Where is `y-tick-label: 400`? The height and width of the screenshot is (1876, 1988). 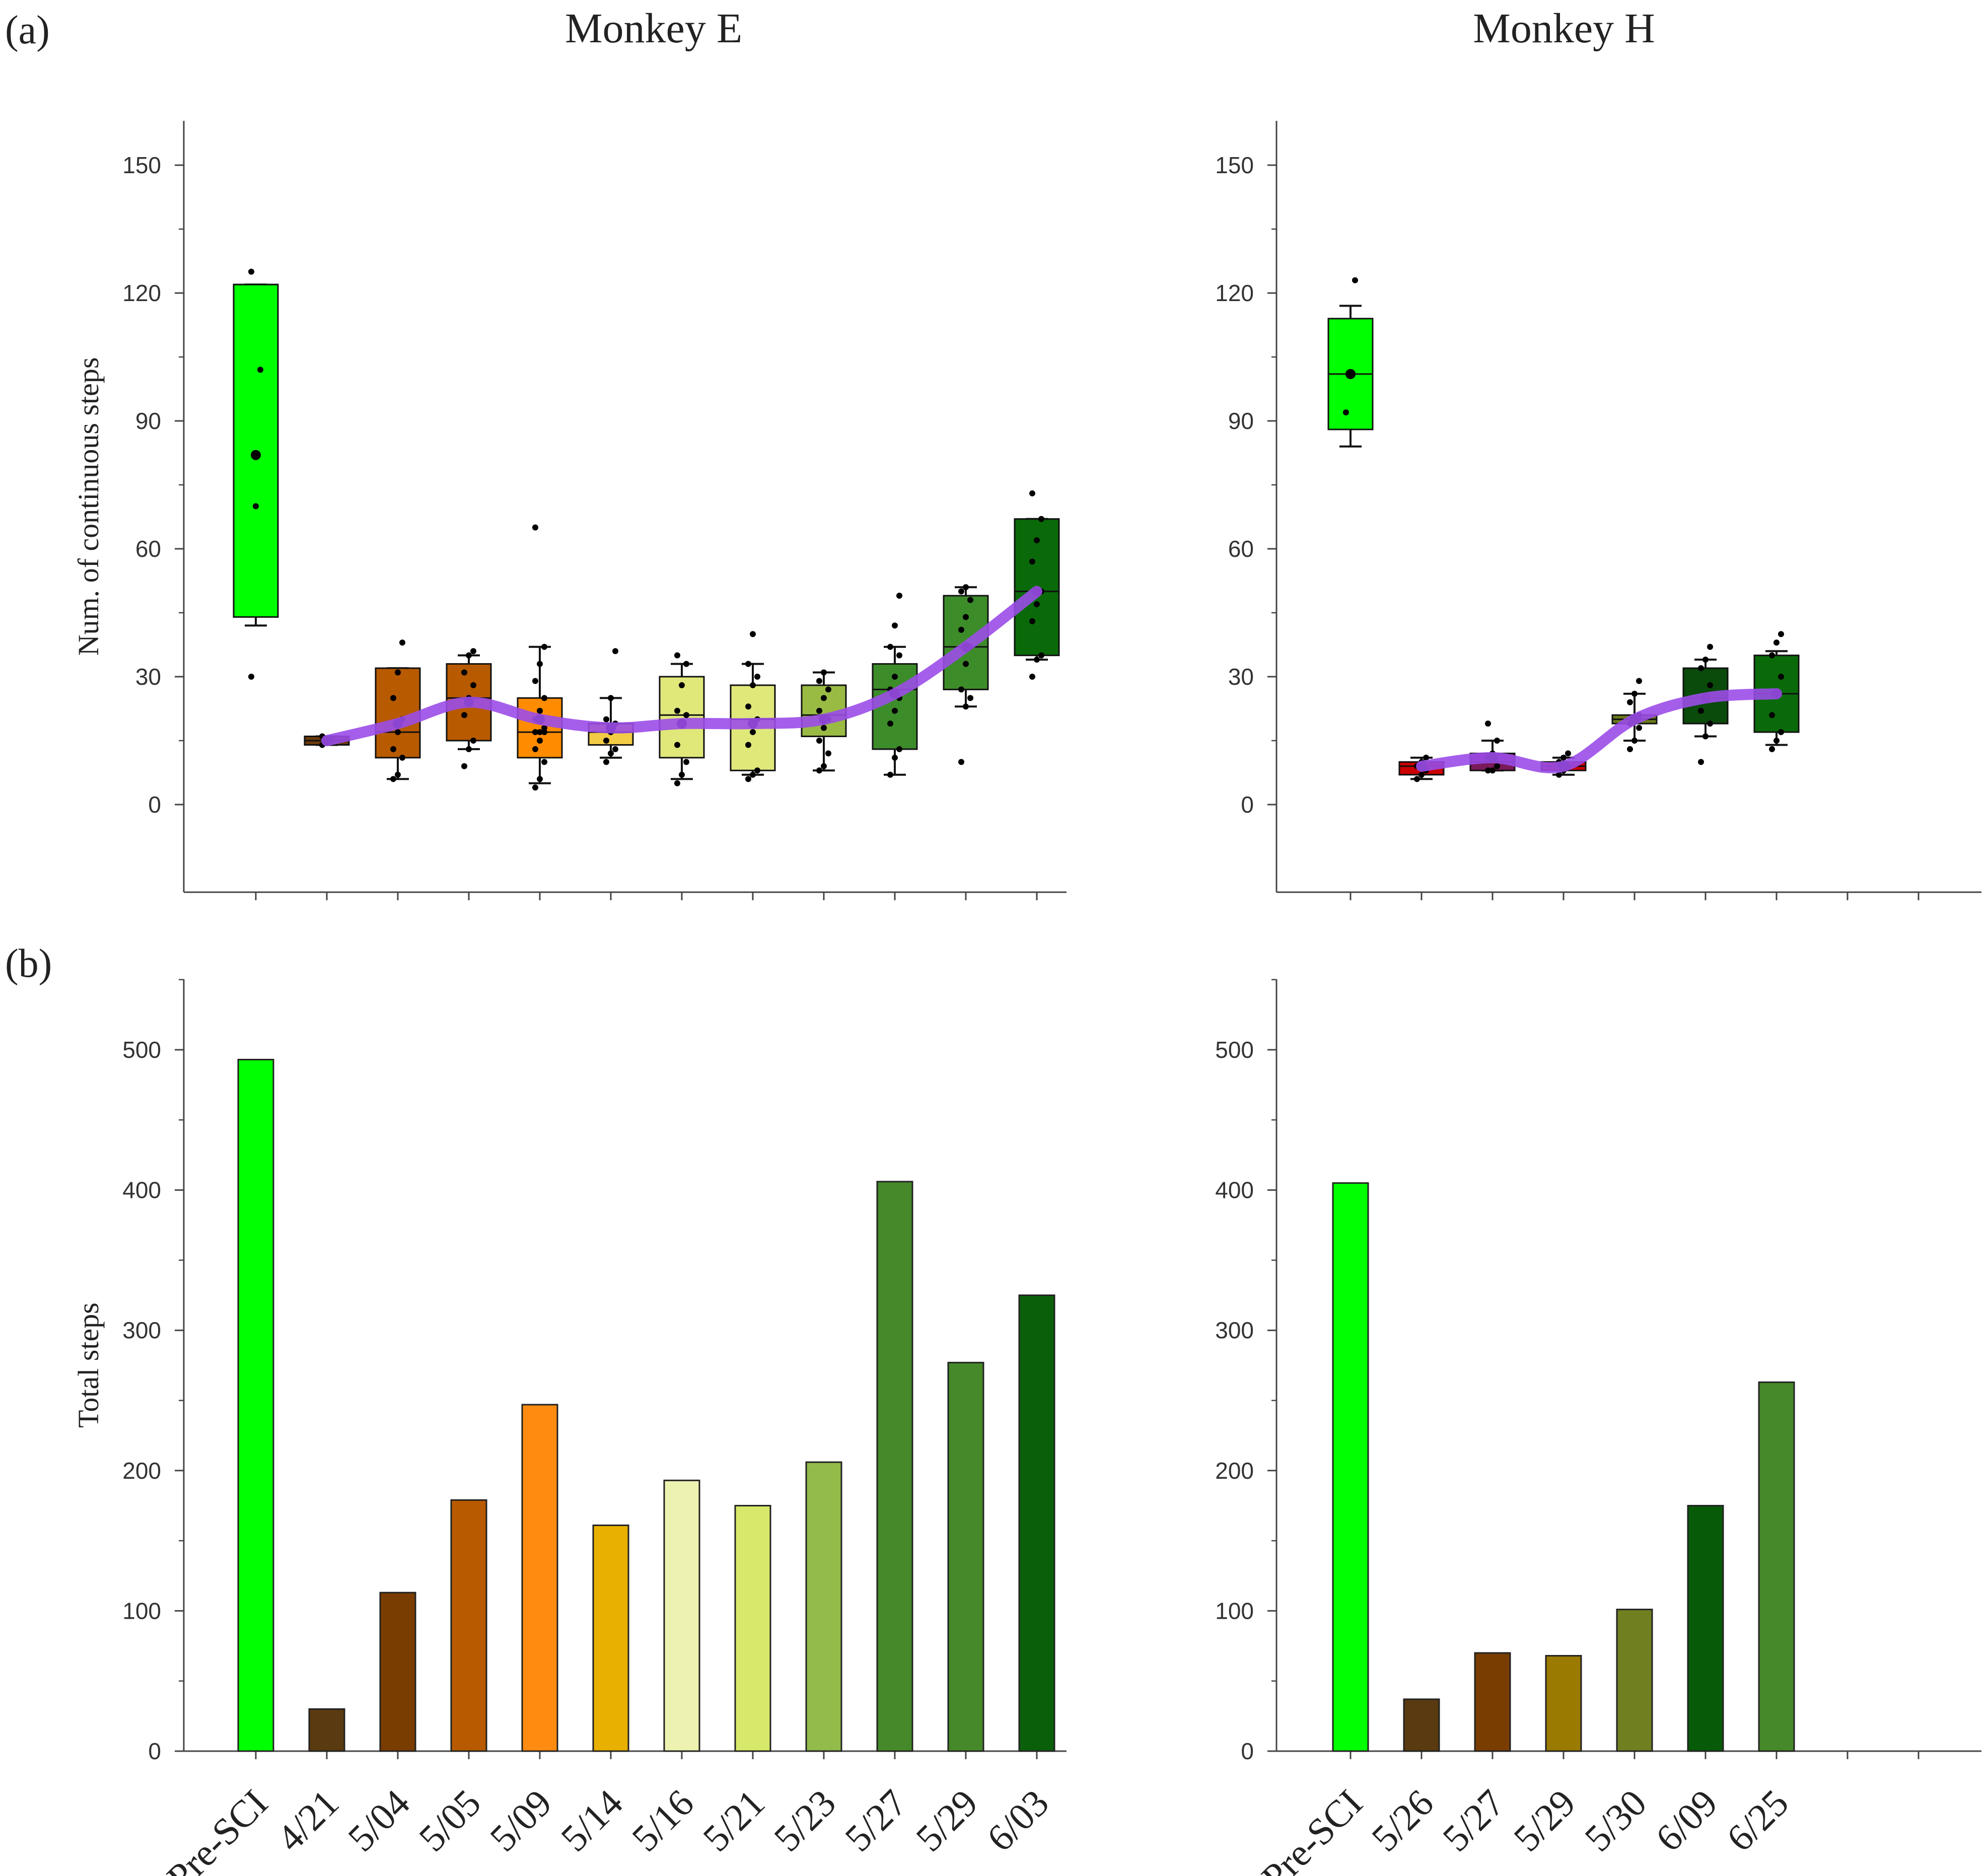 y-tick-label: 400 is located at coordinates (1234, 1190).